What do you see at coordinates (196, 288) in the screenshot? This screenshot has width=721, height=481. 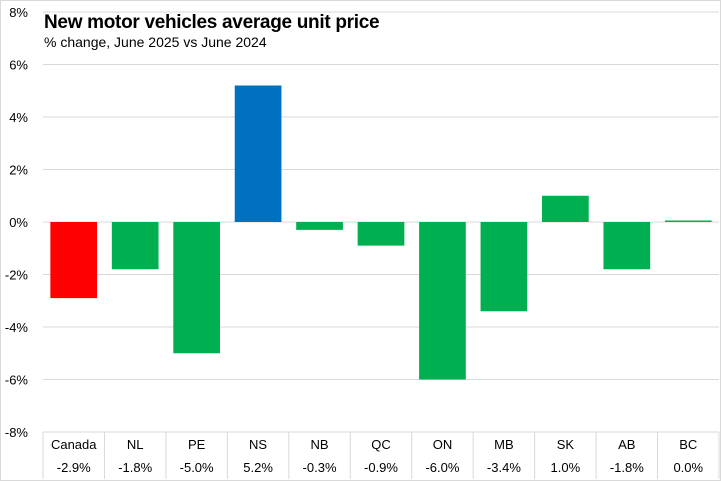 I see `bar-pe` at bounding box center [196, 288].